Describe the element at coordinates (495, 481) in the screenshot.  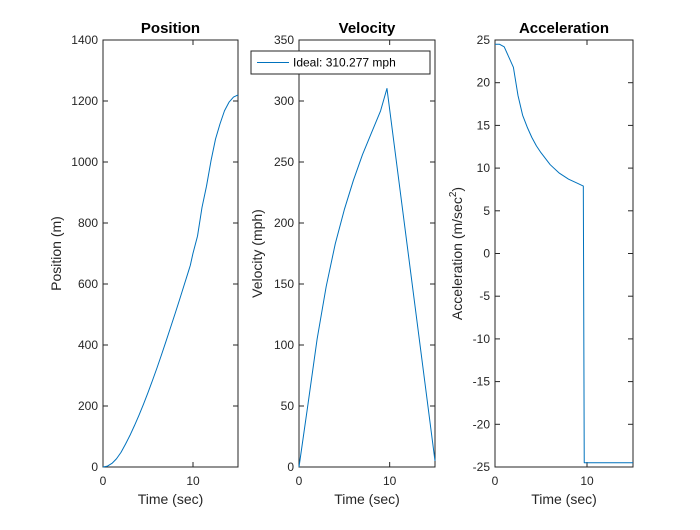
I see `acceleration-x-tick-label: 0` at that location.